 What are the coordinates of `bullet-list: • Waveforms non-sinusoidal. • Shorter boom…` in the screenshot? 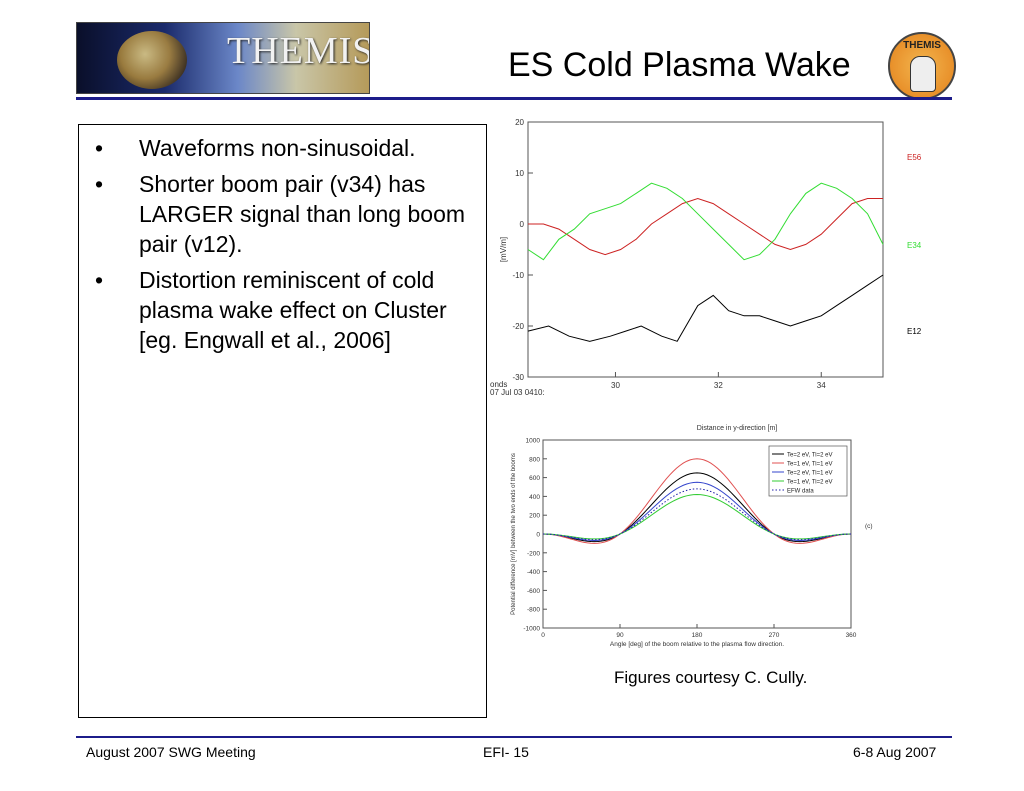 It's located at (282, 247).